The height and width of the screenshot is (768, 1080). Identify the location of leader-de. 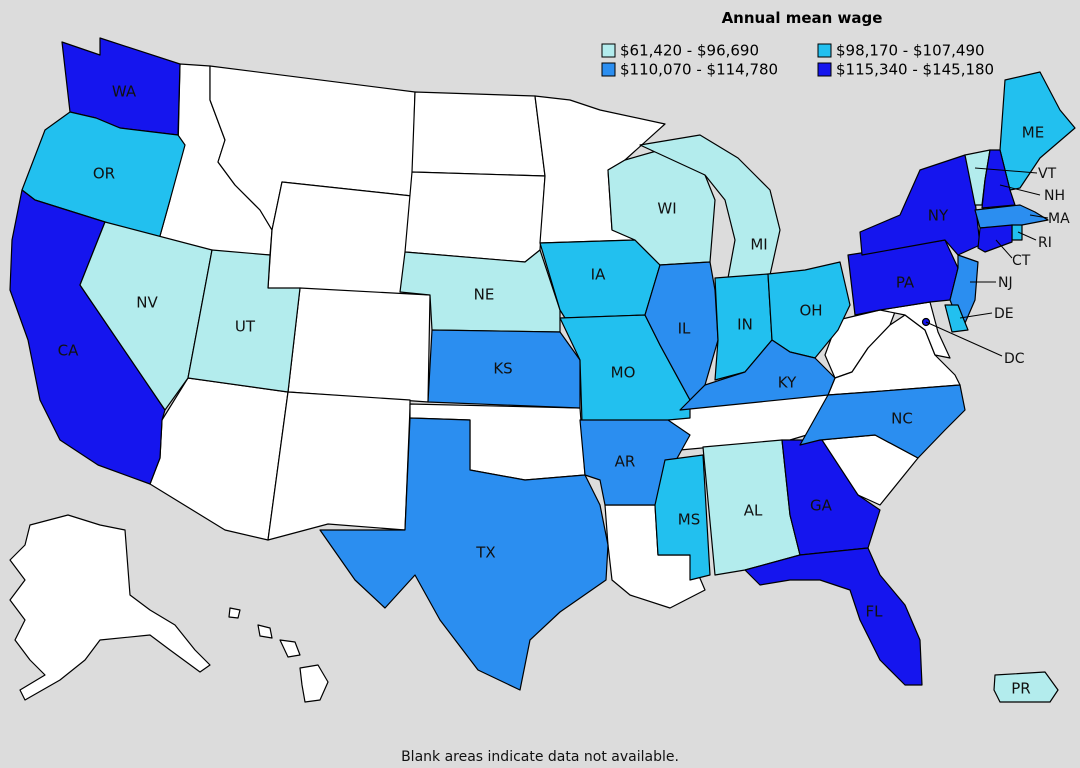
(976, 315).